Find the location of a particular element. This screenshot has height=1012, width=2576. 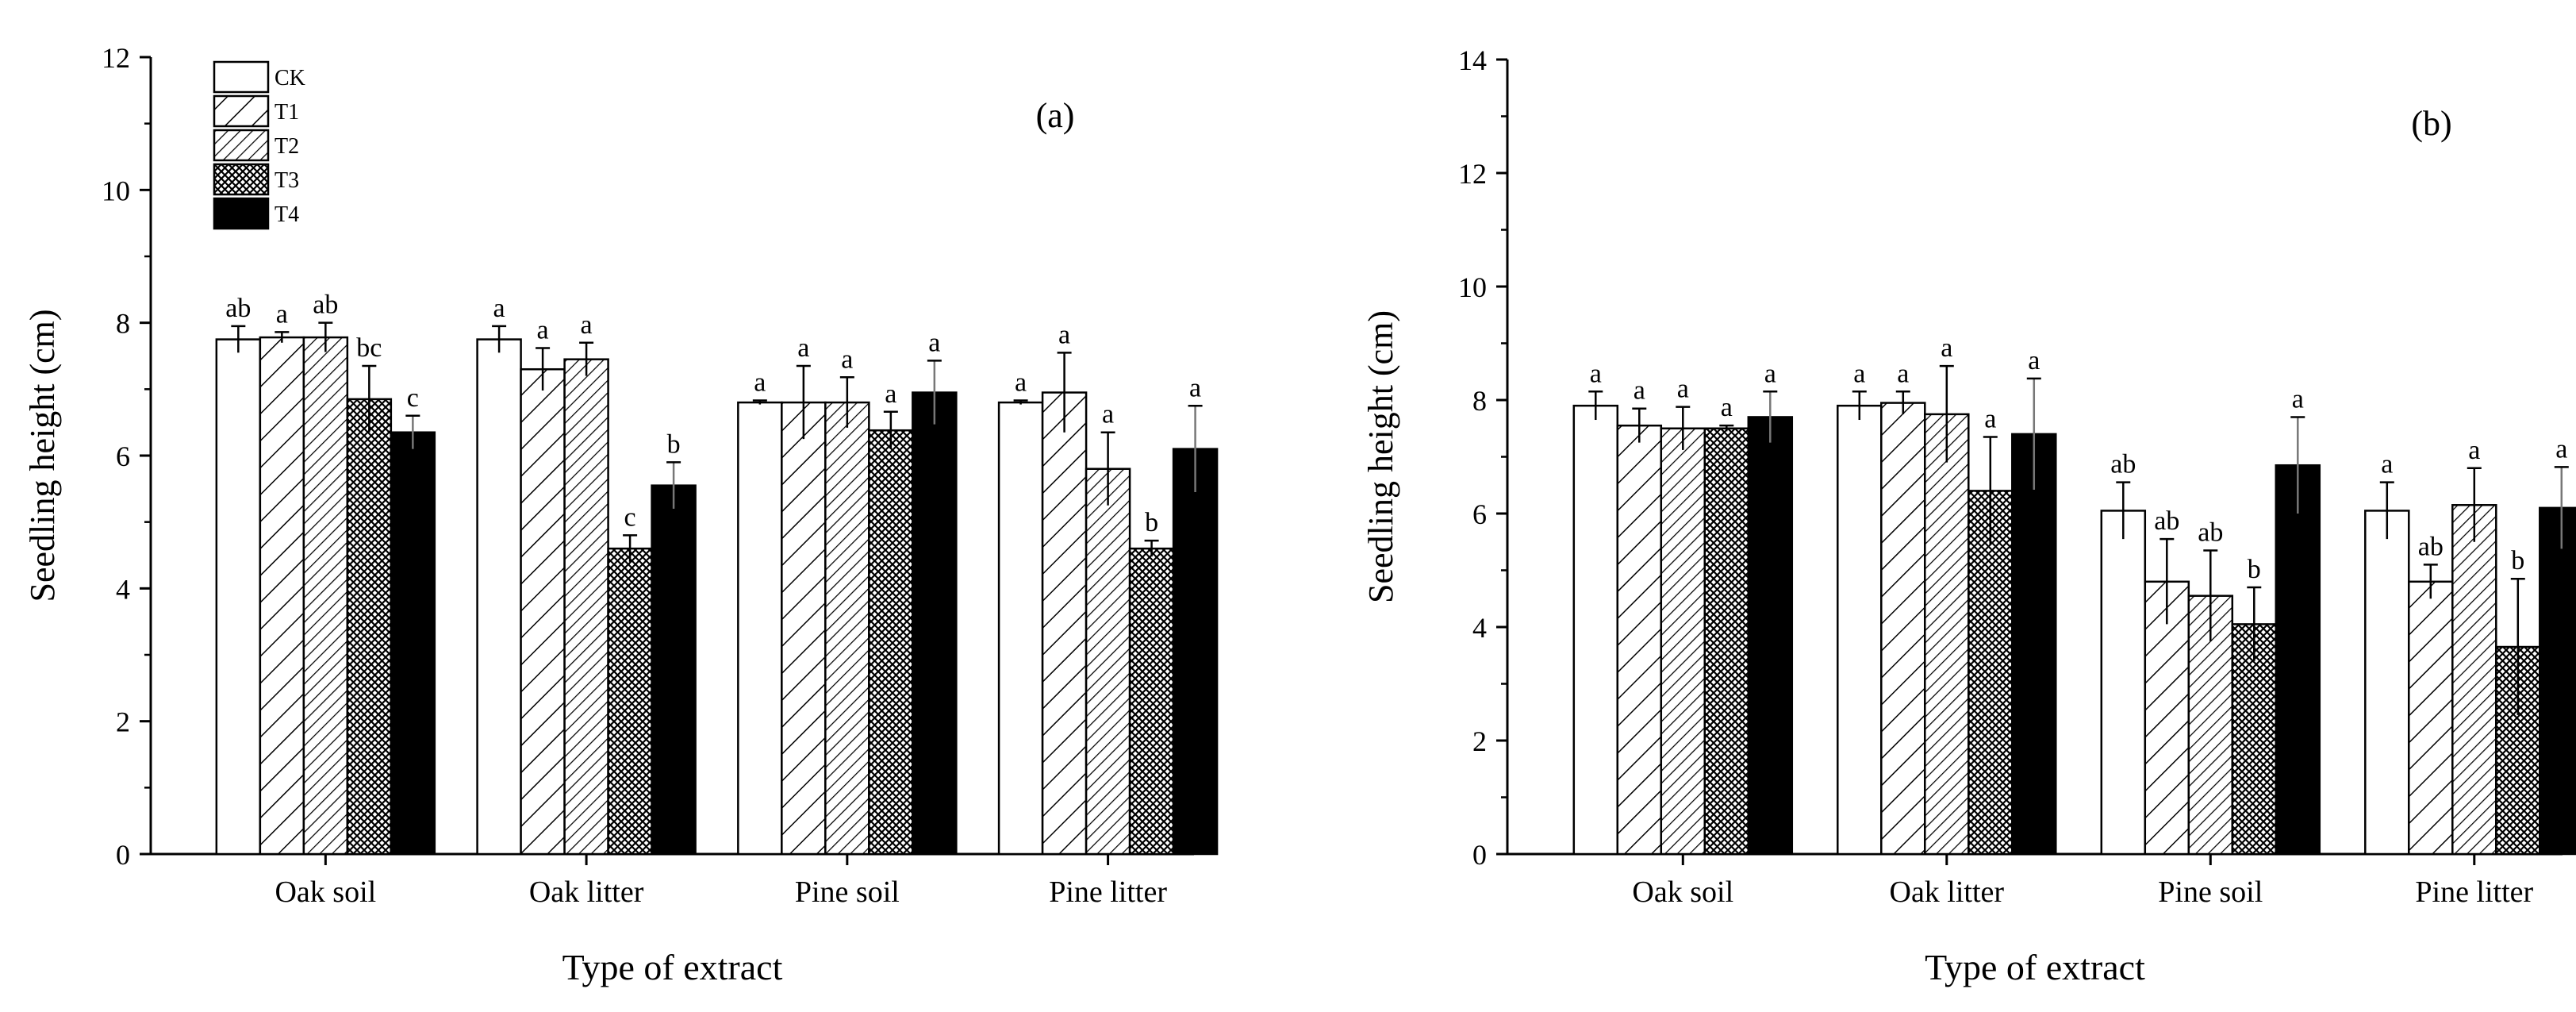

x-tick-label: Oak soil is located at coordinates (325, 892).